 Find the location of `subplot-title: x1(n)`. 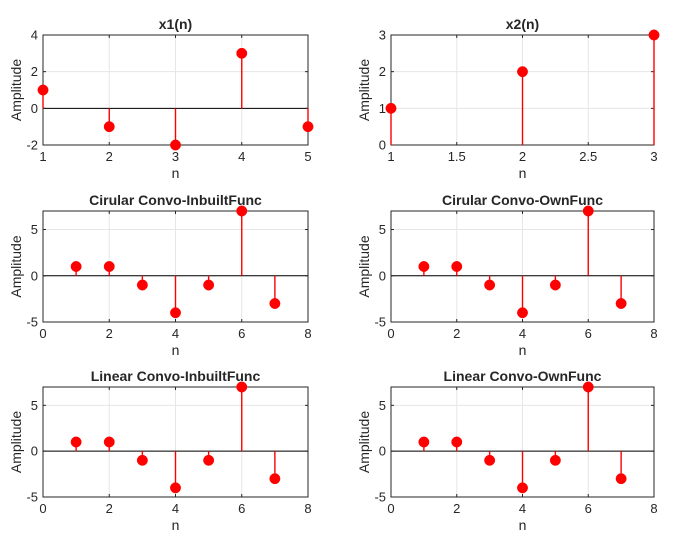

subplot-title: x1(n) is located at coordinates (175, 24).